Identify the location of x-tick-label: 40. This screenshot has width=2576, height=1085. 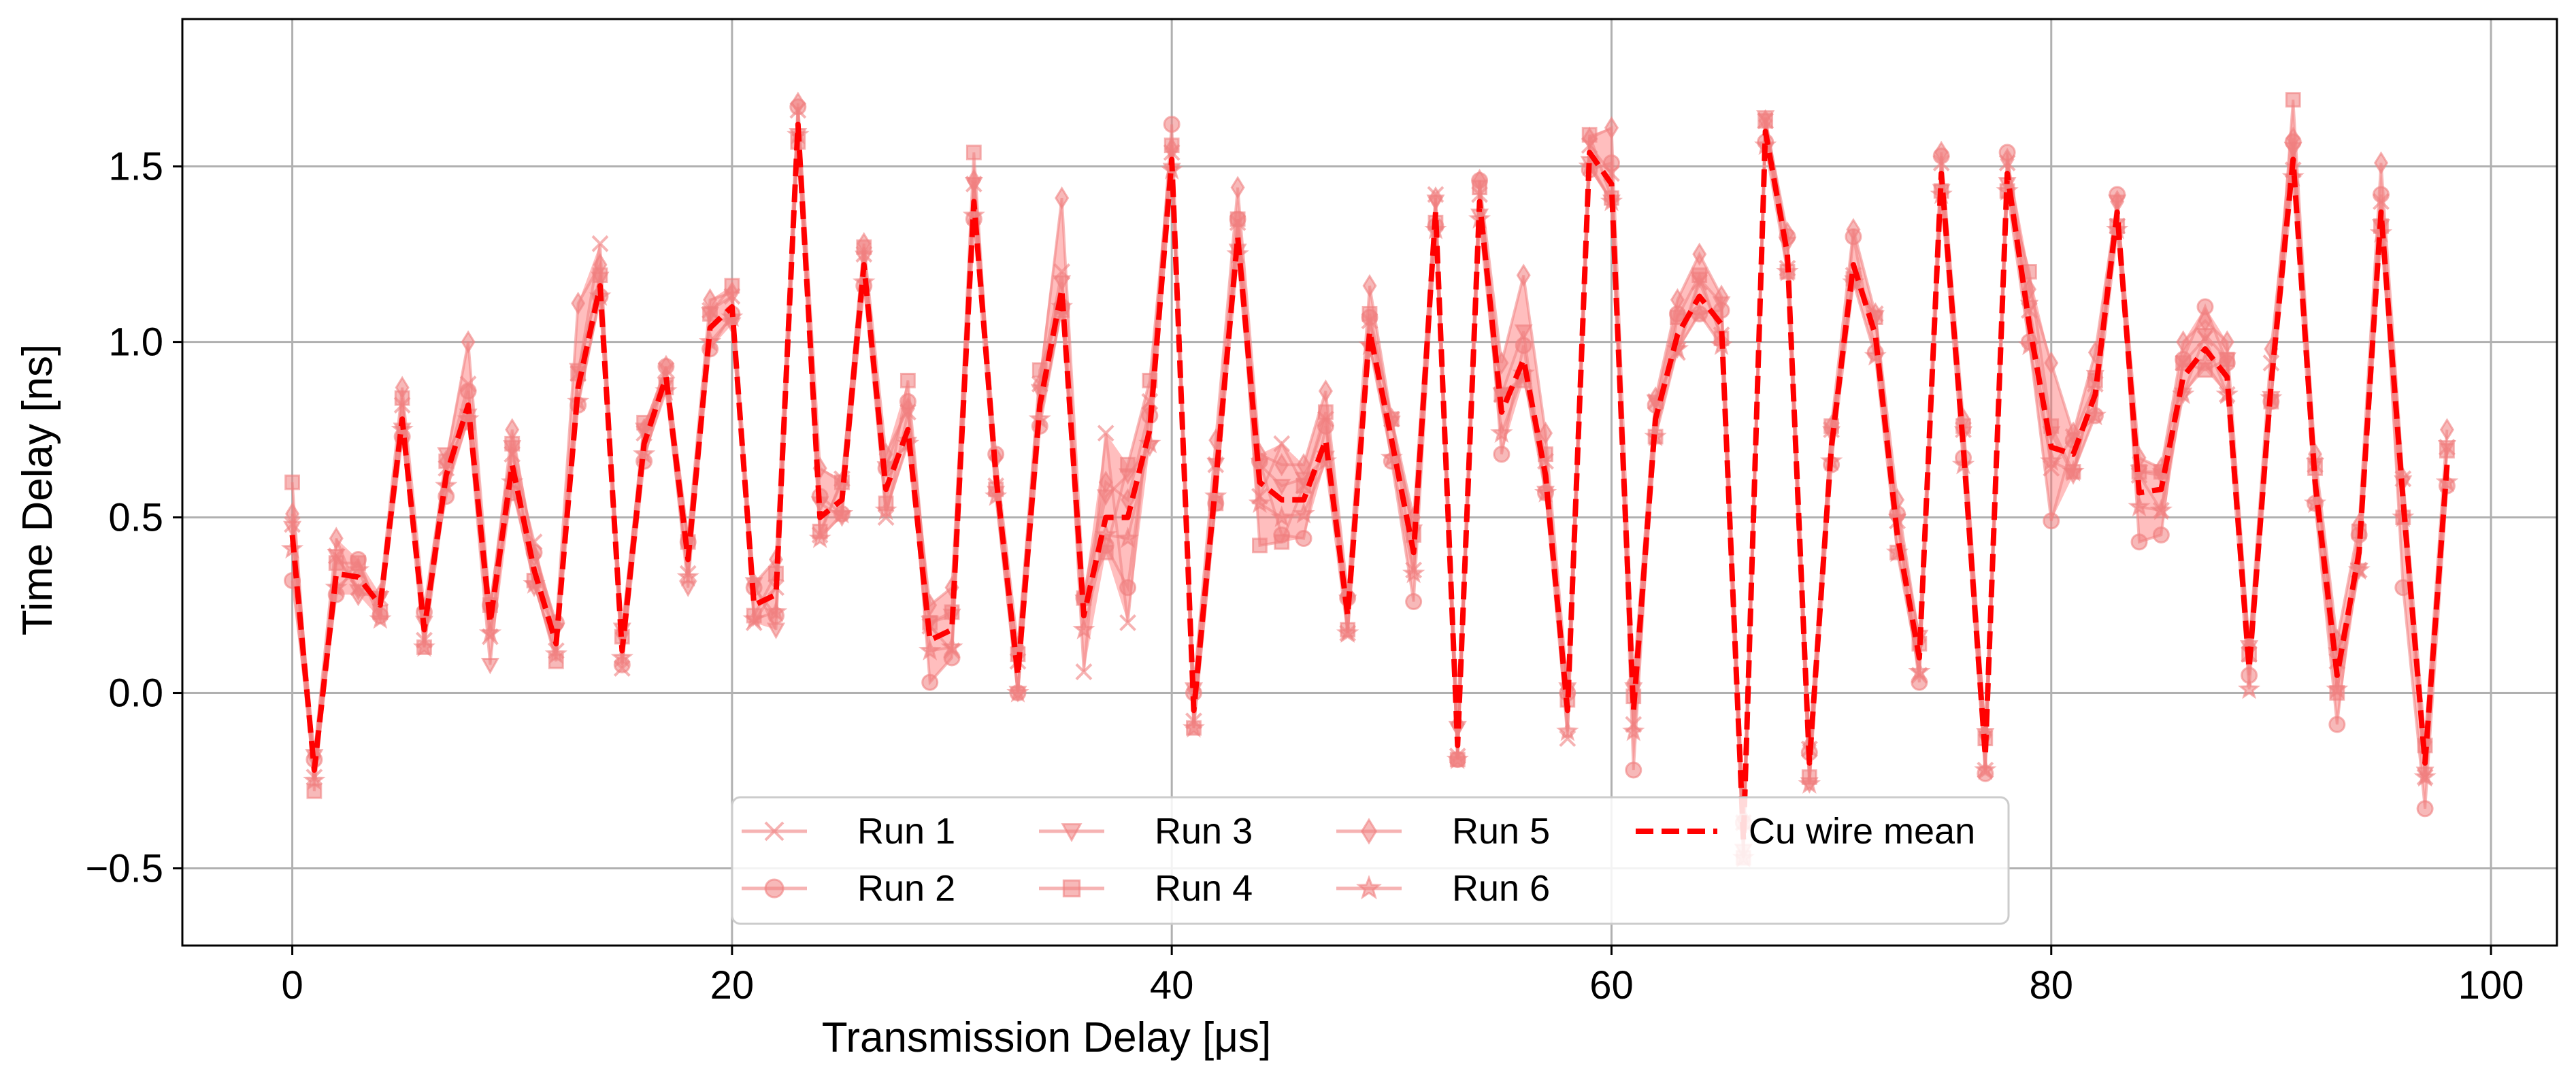
(1172, 985).